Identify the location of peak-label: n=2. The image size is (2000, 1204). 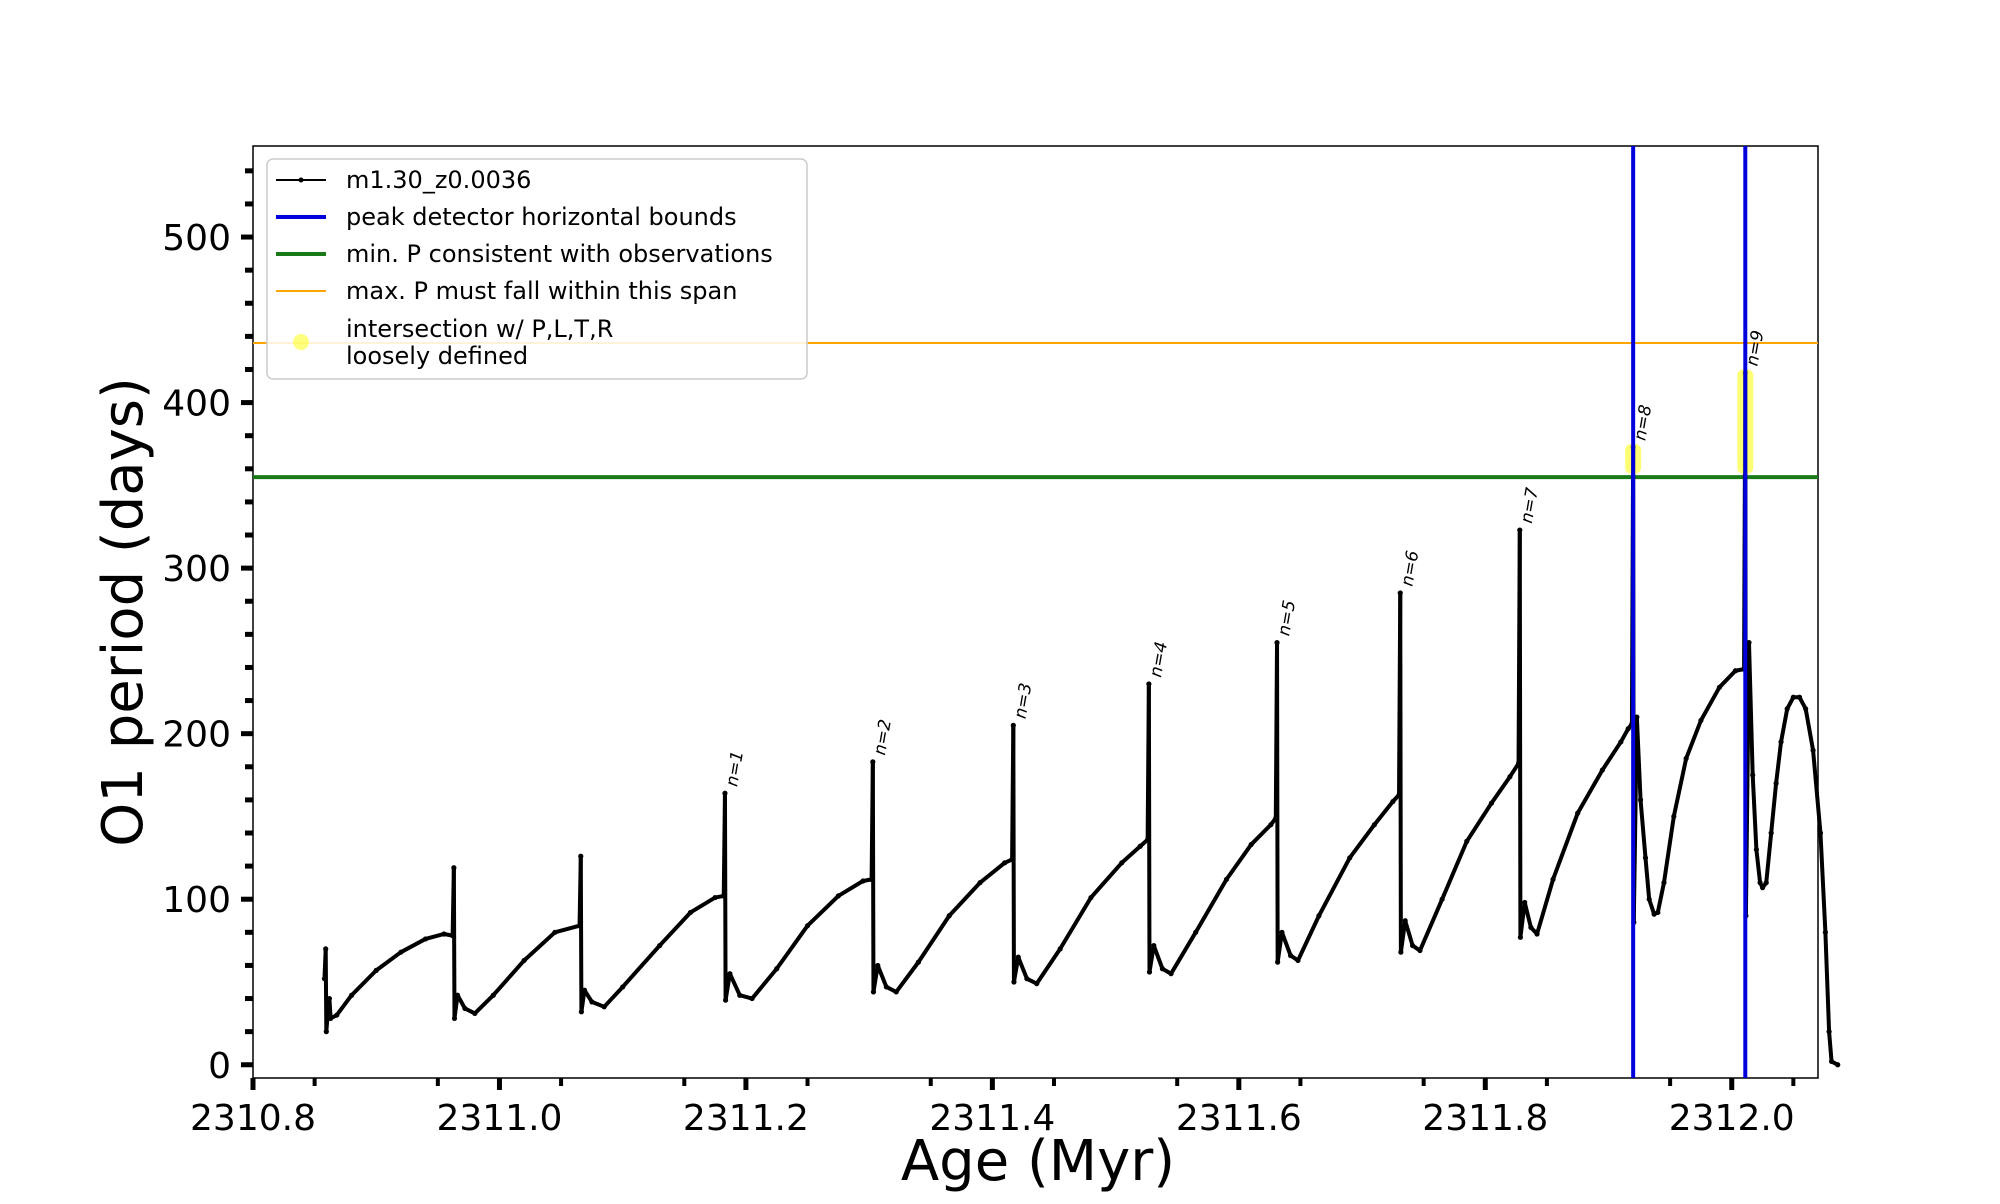
(883, 737).